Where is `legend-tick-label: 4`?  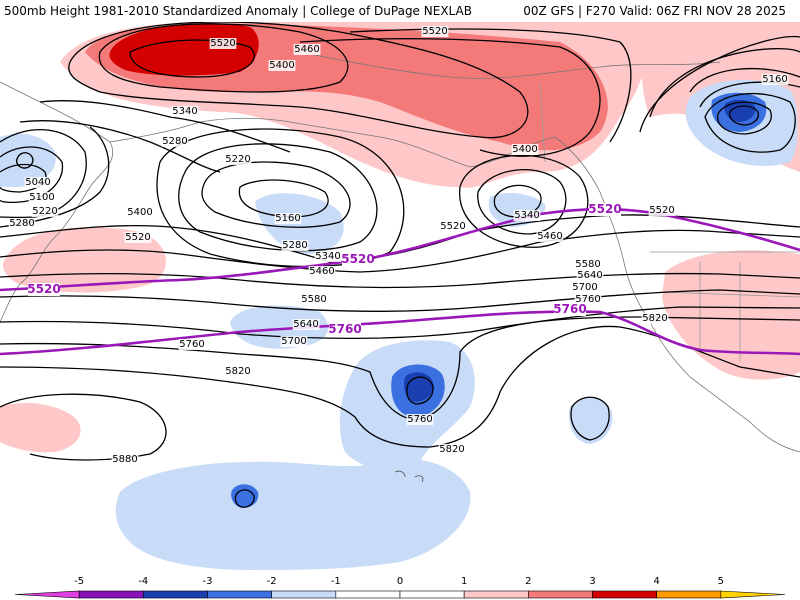 legend-tick-label: 4 is located at coordinates (656, 581).